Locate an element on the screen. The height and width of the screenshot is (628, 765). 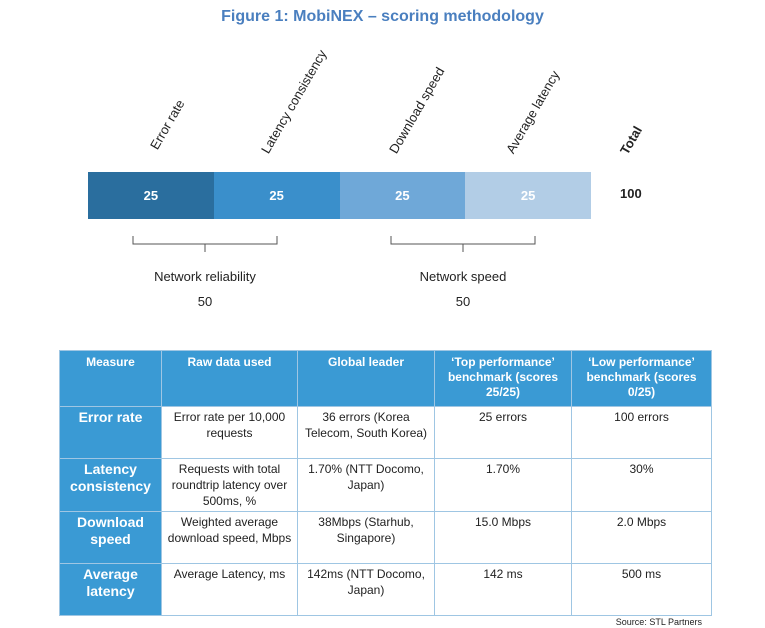
cell-raw-data: Average Latency, ms is located at coordinates (229, 589).